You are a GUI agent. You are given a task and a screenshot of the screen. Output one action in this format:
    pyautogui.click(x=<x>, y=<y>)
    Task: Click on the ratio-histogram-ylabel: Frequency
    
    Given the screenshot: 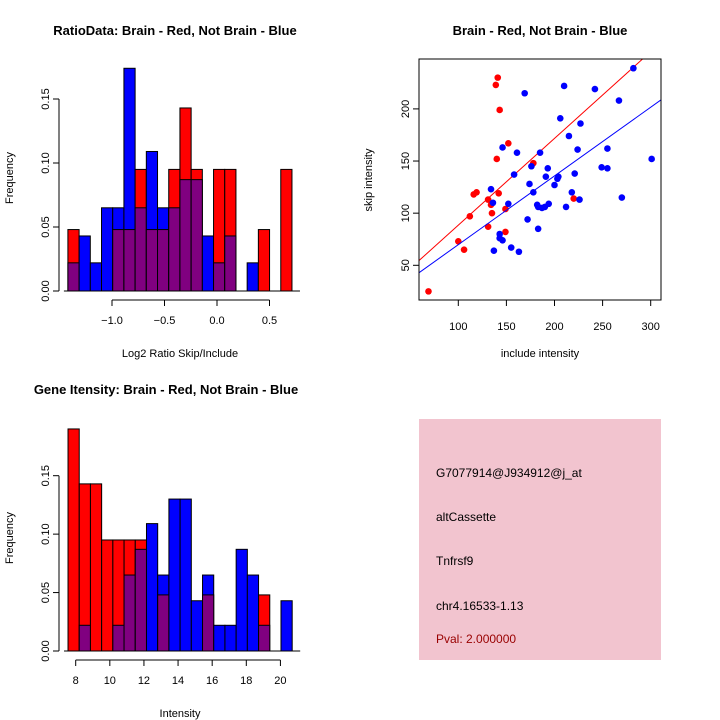 What is the action you would take?
    pyautogui.click(x=10, y=178)
    